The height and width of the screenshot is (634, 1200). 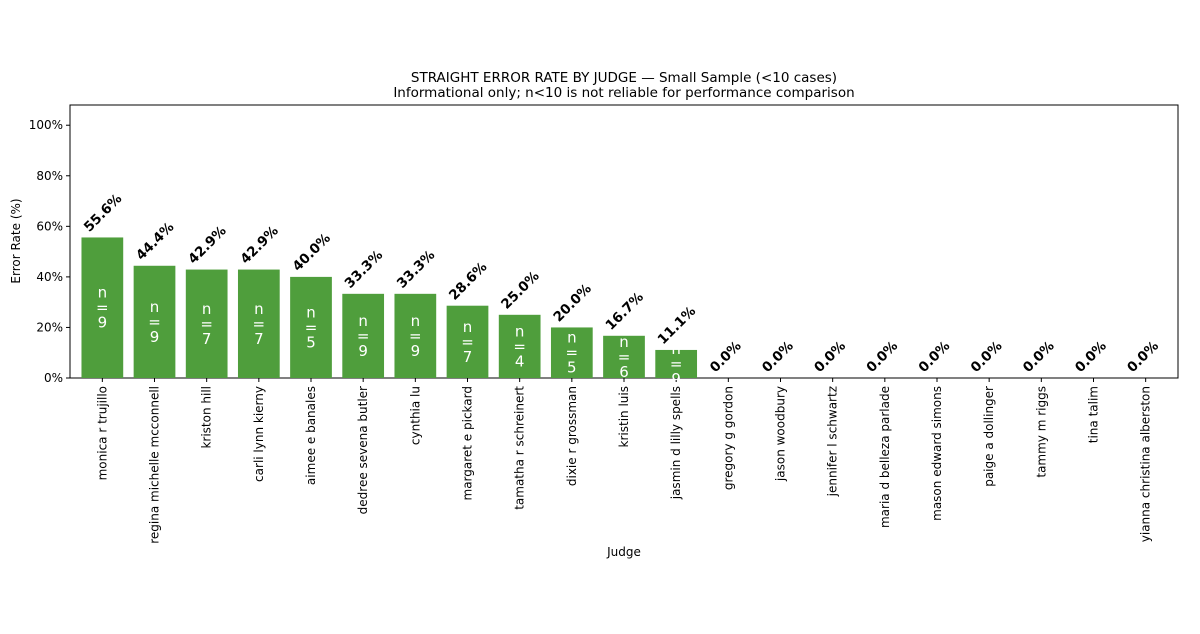 What do you see at coordinates (155, 241) in the screenshot?
I see `value-label: 44.4%` at bounding box center [155, 241].